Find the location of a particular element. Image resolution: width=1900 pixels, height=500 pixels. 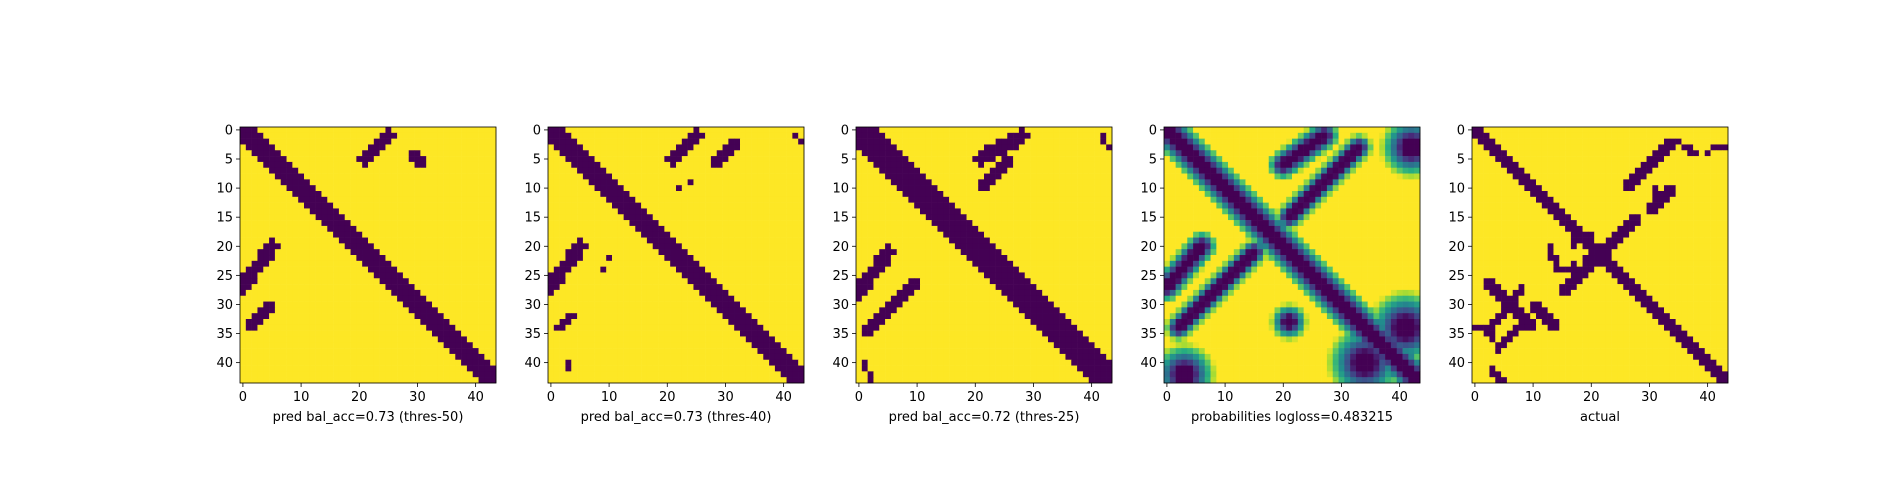

x-tick-label: 0 is located at coordinates (551, 397).